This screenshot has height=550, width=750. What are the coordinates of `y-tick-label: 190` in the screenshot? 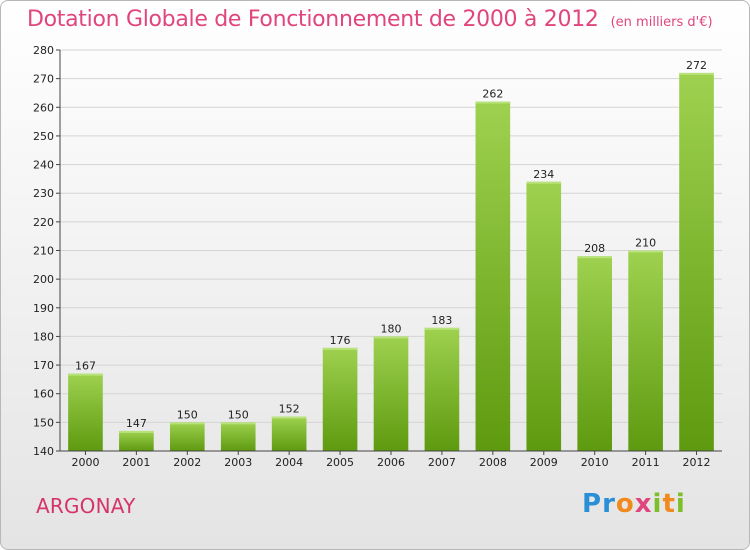 It's located at (43, 308).